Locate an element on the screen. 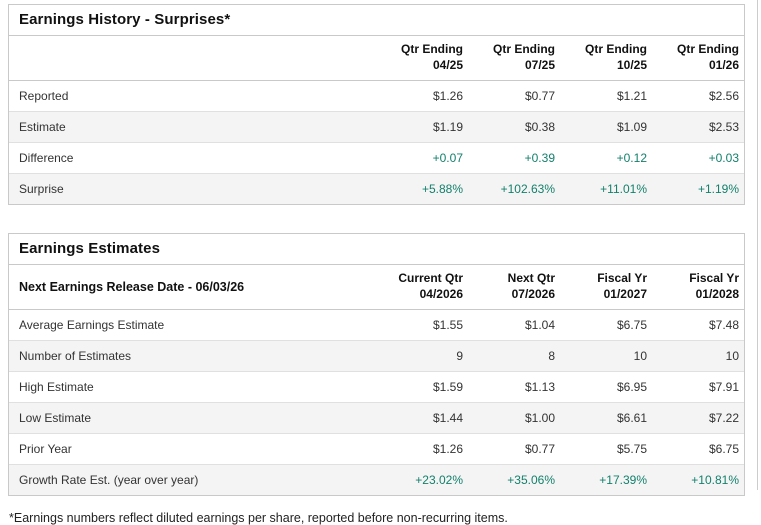 This screenshot has width=761, height=525. cell-value: +0.07 is located at coordinates (422, 158).